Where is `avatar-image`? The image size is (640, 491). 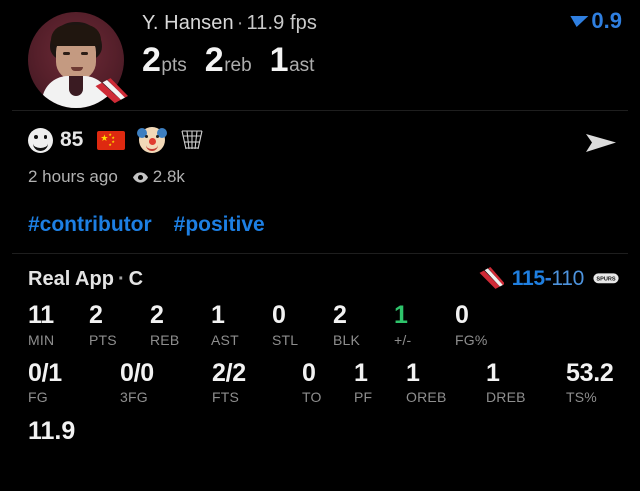 avatar-image is located at coordinates (76, 60).